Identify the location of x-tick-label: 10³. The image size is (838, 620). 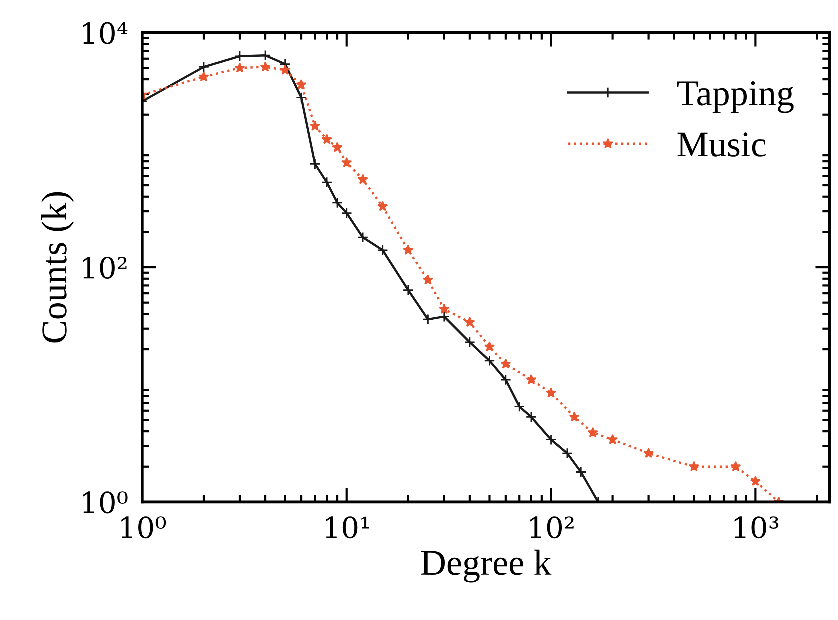
(756, 527).